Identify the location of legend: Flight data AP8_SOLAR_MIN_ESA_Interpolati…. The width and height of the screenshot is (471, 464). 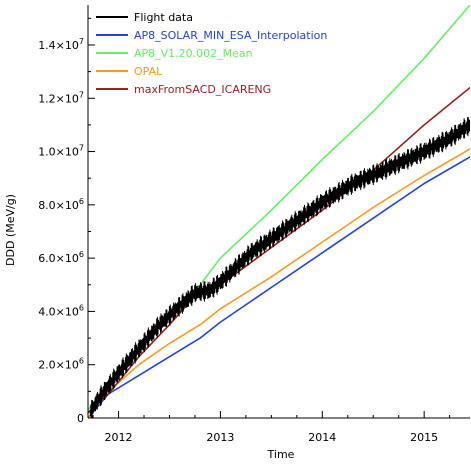
(211, 53).